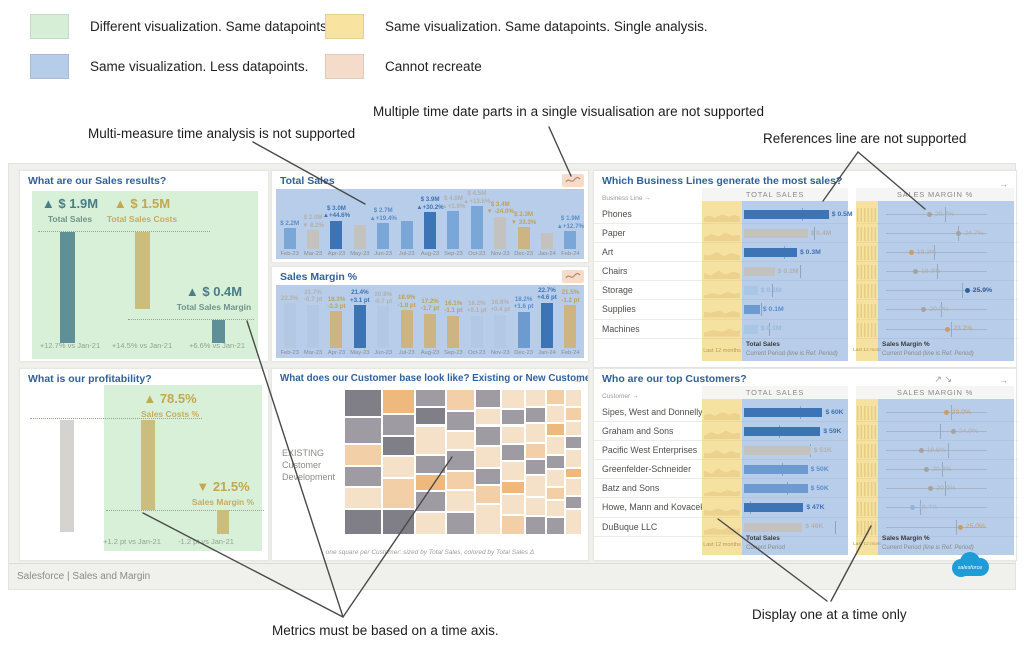 The height and width of the screenshot is (653, 1024). Describe the element at coordinates (948, 291) in the screenshot. I see `margin-dot-cell: 25.9%` at that location.